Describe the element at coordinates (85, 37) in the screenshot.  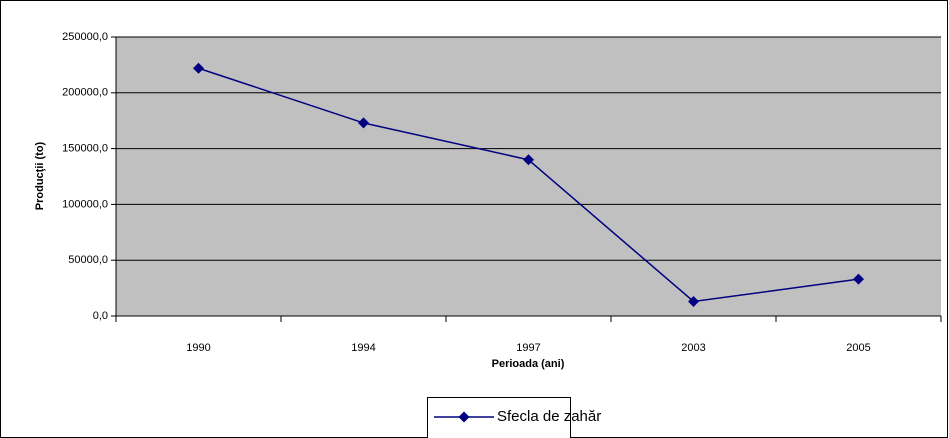
I see `y-tick-label: 250000,0` at that location.